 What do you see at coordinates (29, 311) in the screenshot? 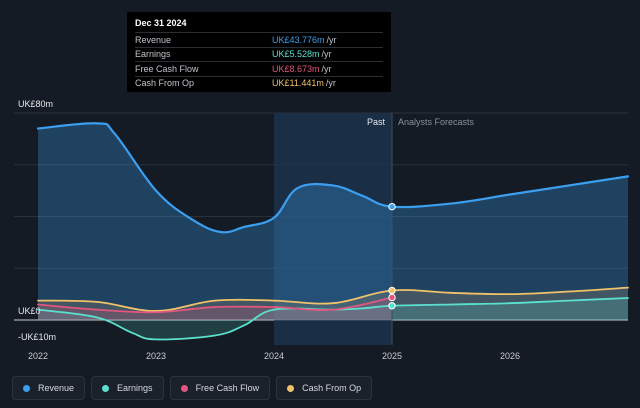
I see `y-tick-label: UK£0` at bounding box center [29, 311].